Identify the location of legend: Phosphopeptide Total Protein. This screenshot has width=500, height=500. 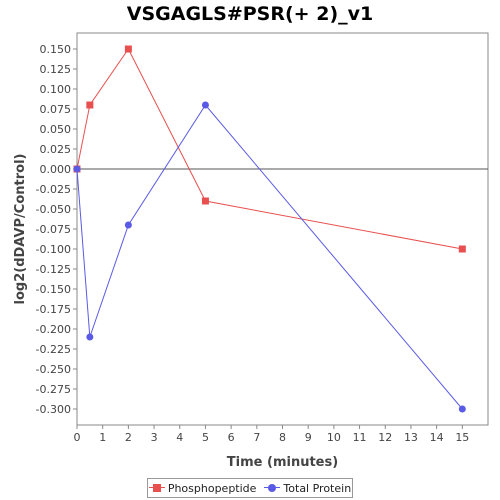
(250, 488).